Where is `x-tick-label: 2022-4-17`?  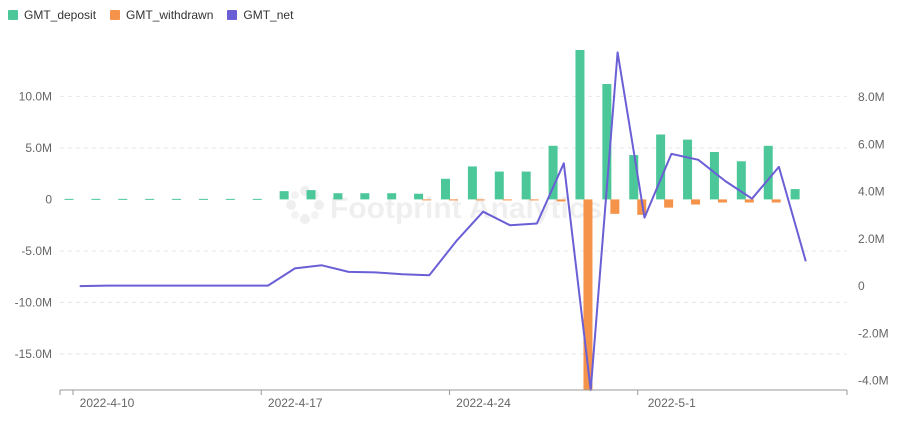 x-tick-label: 2022-4-17 is located at coordinates (295, 403).